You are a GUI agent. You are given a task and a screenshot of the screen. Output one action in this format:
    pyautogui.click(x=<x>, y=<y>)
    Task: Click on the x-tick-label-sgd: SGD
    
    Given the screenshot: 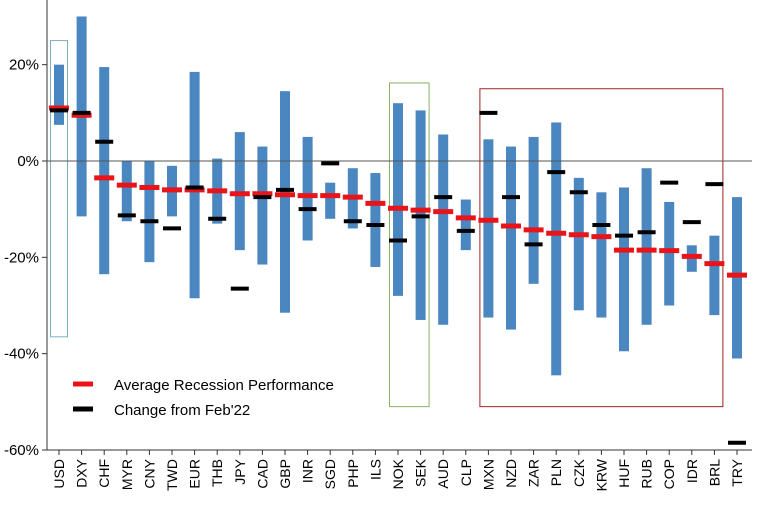 What is the action you would take?
    pyautogui.click(x=330, y=474)
    